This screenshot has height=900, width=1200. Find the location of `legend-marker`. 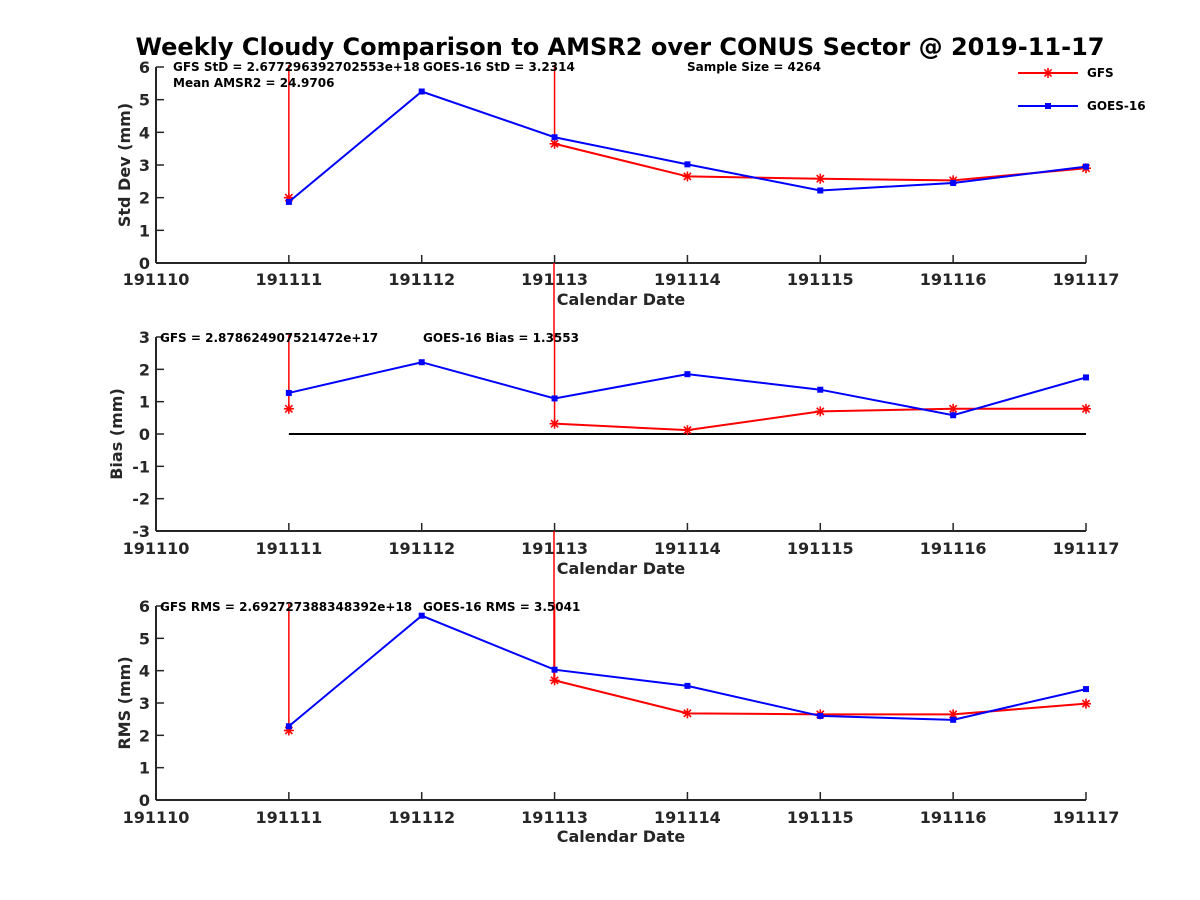

legend-marker is located at coordinates (1048, 73).